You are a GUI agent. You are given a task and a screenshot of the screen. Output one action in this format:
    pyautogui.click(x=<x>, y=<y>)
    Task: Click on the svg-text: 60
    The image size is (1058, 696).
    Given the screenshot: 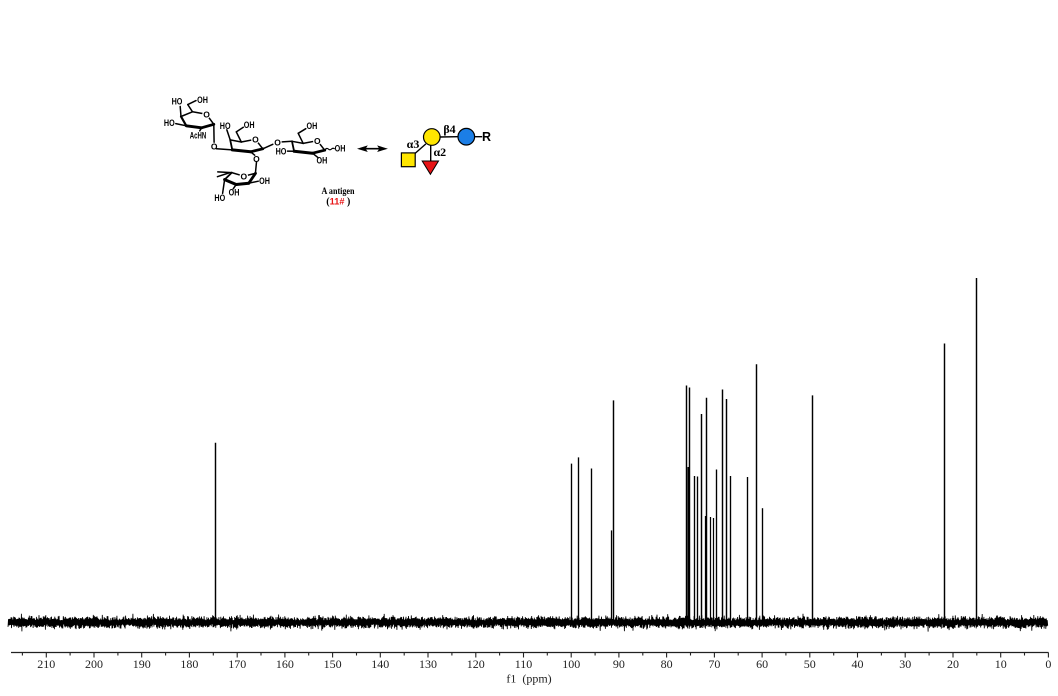 What is the action you would take?
    pyautogui.click(x=762, y=664)
    